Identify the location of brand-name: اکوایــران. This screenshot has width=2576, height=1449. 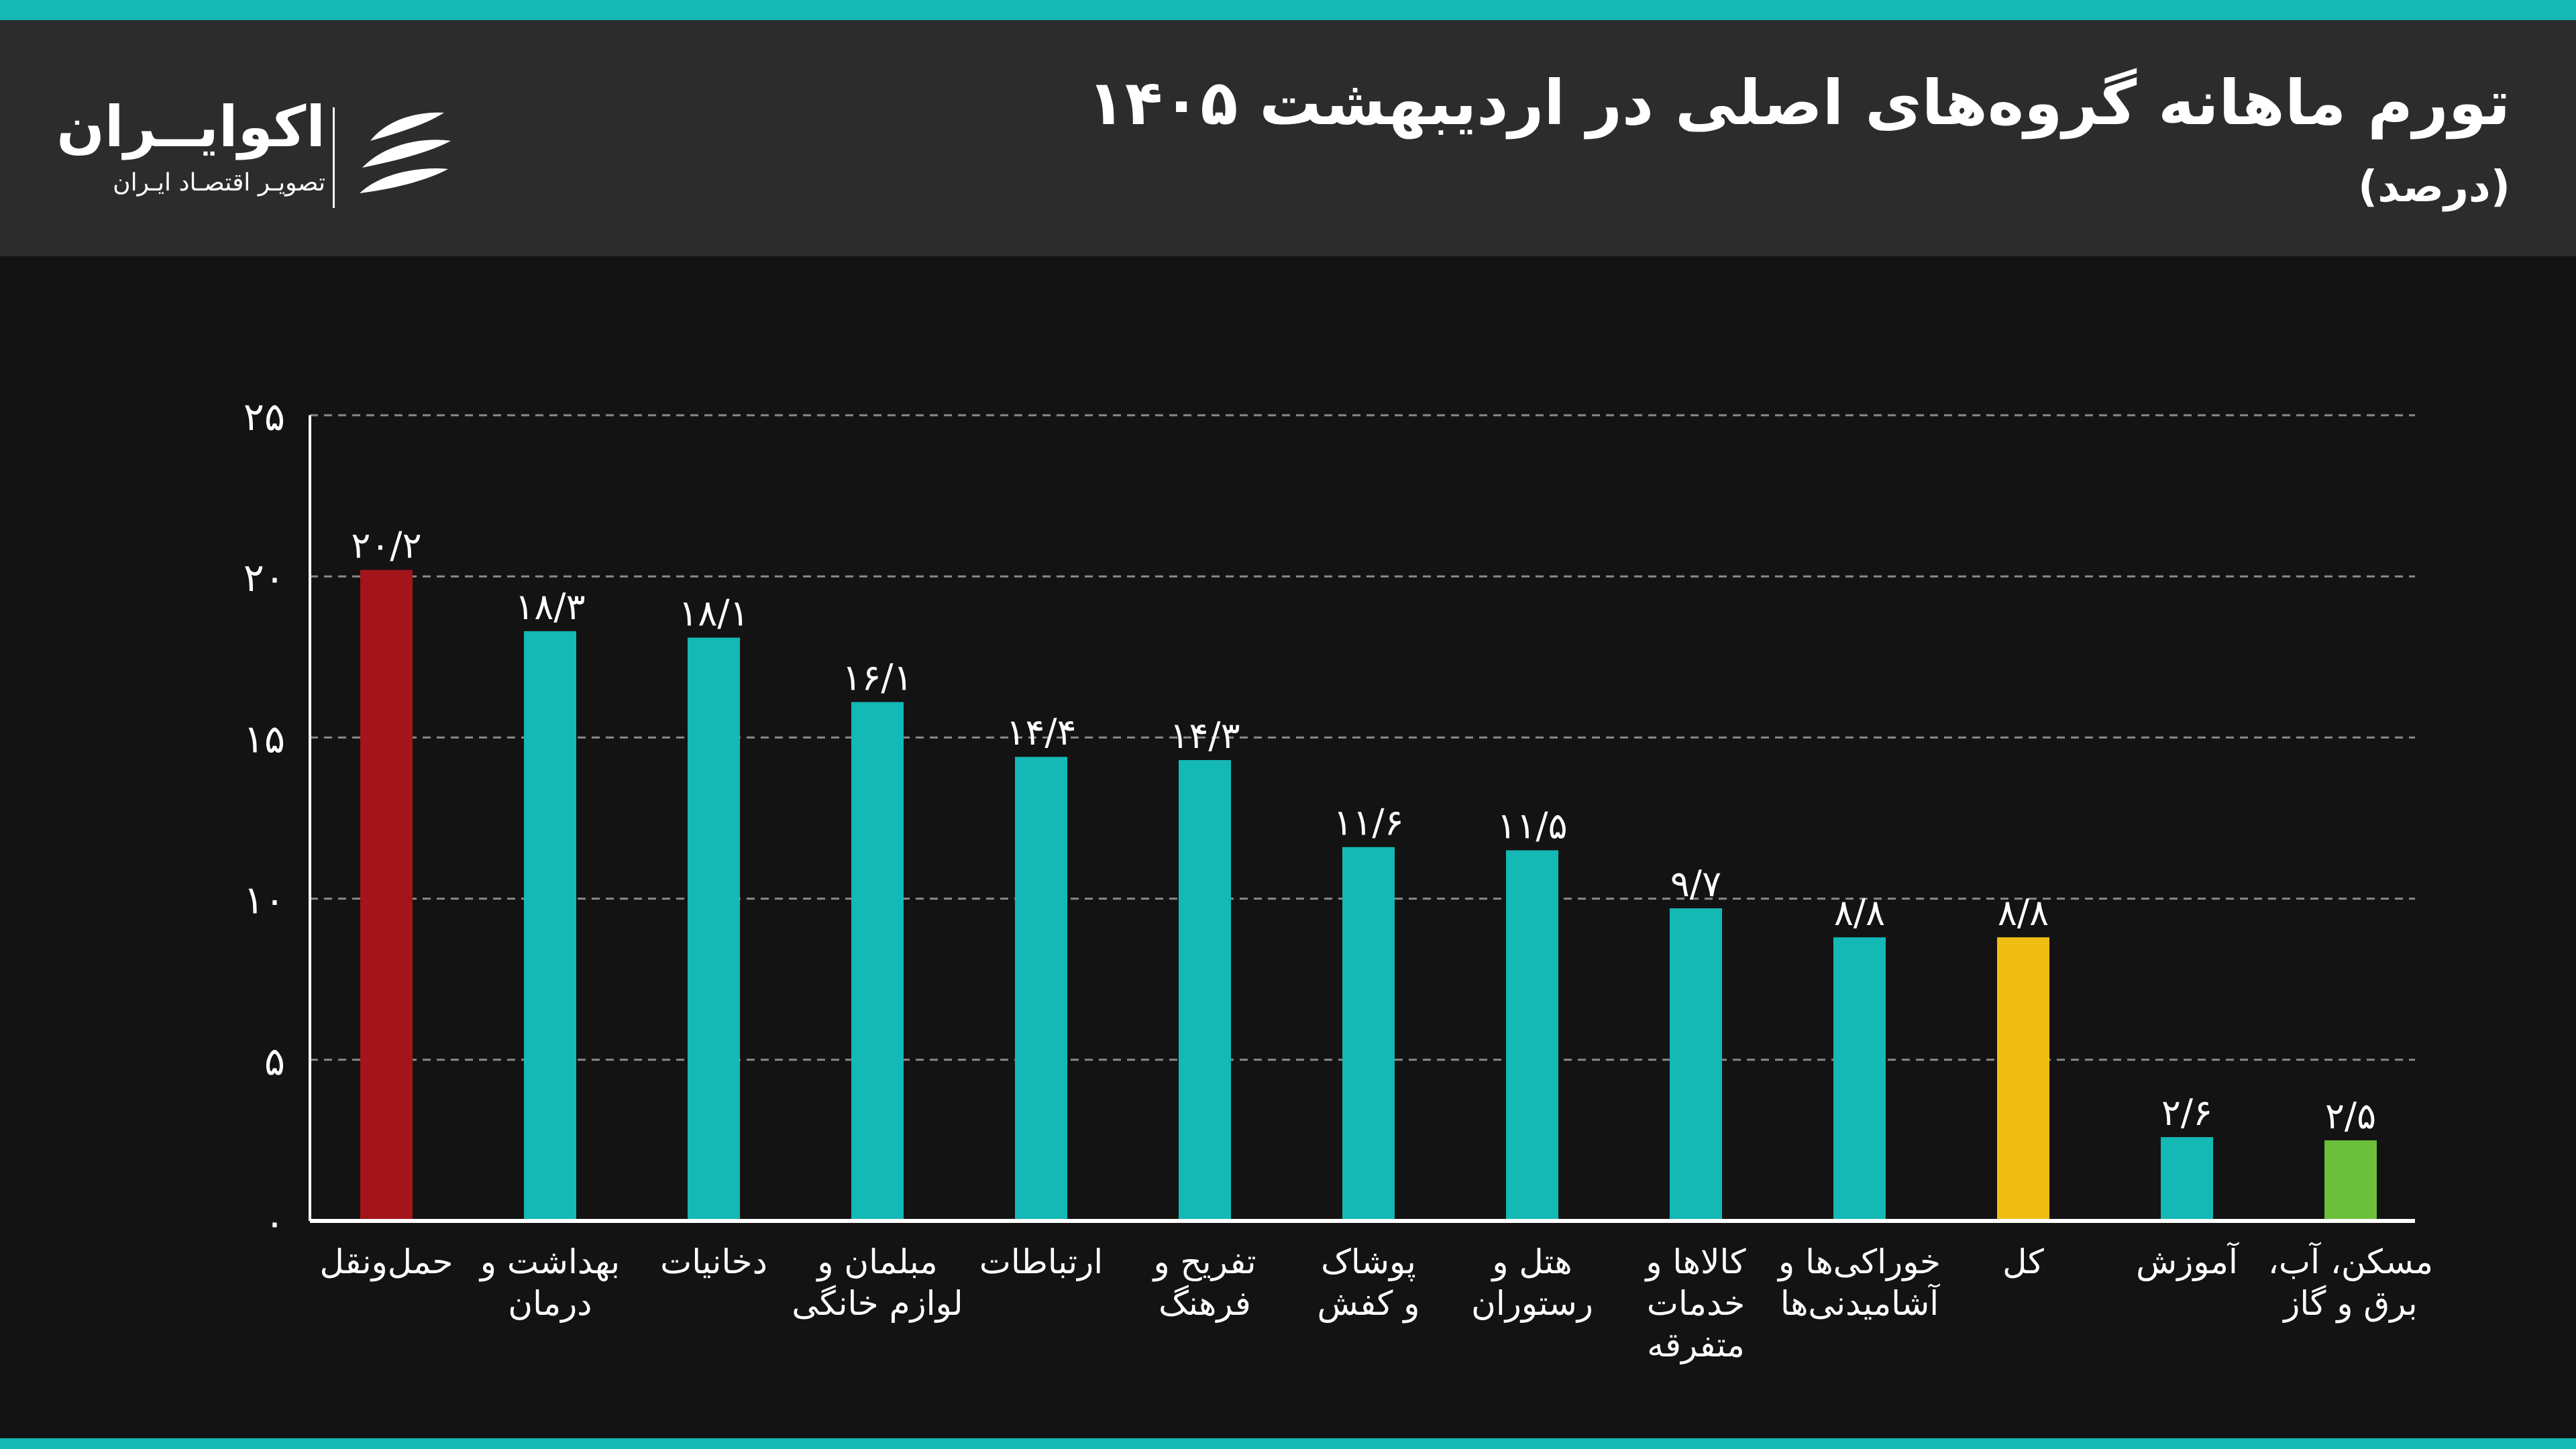
(190, 127).